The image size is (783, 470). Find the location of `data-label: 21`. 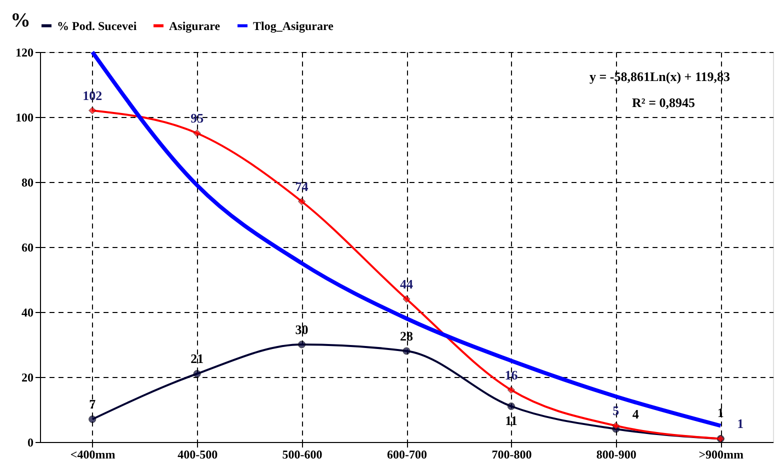

data-label: 21 is located at coordinates (197, 358).